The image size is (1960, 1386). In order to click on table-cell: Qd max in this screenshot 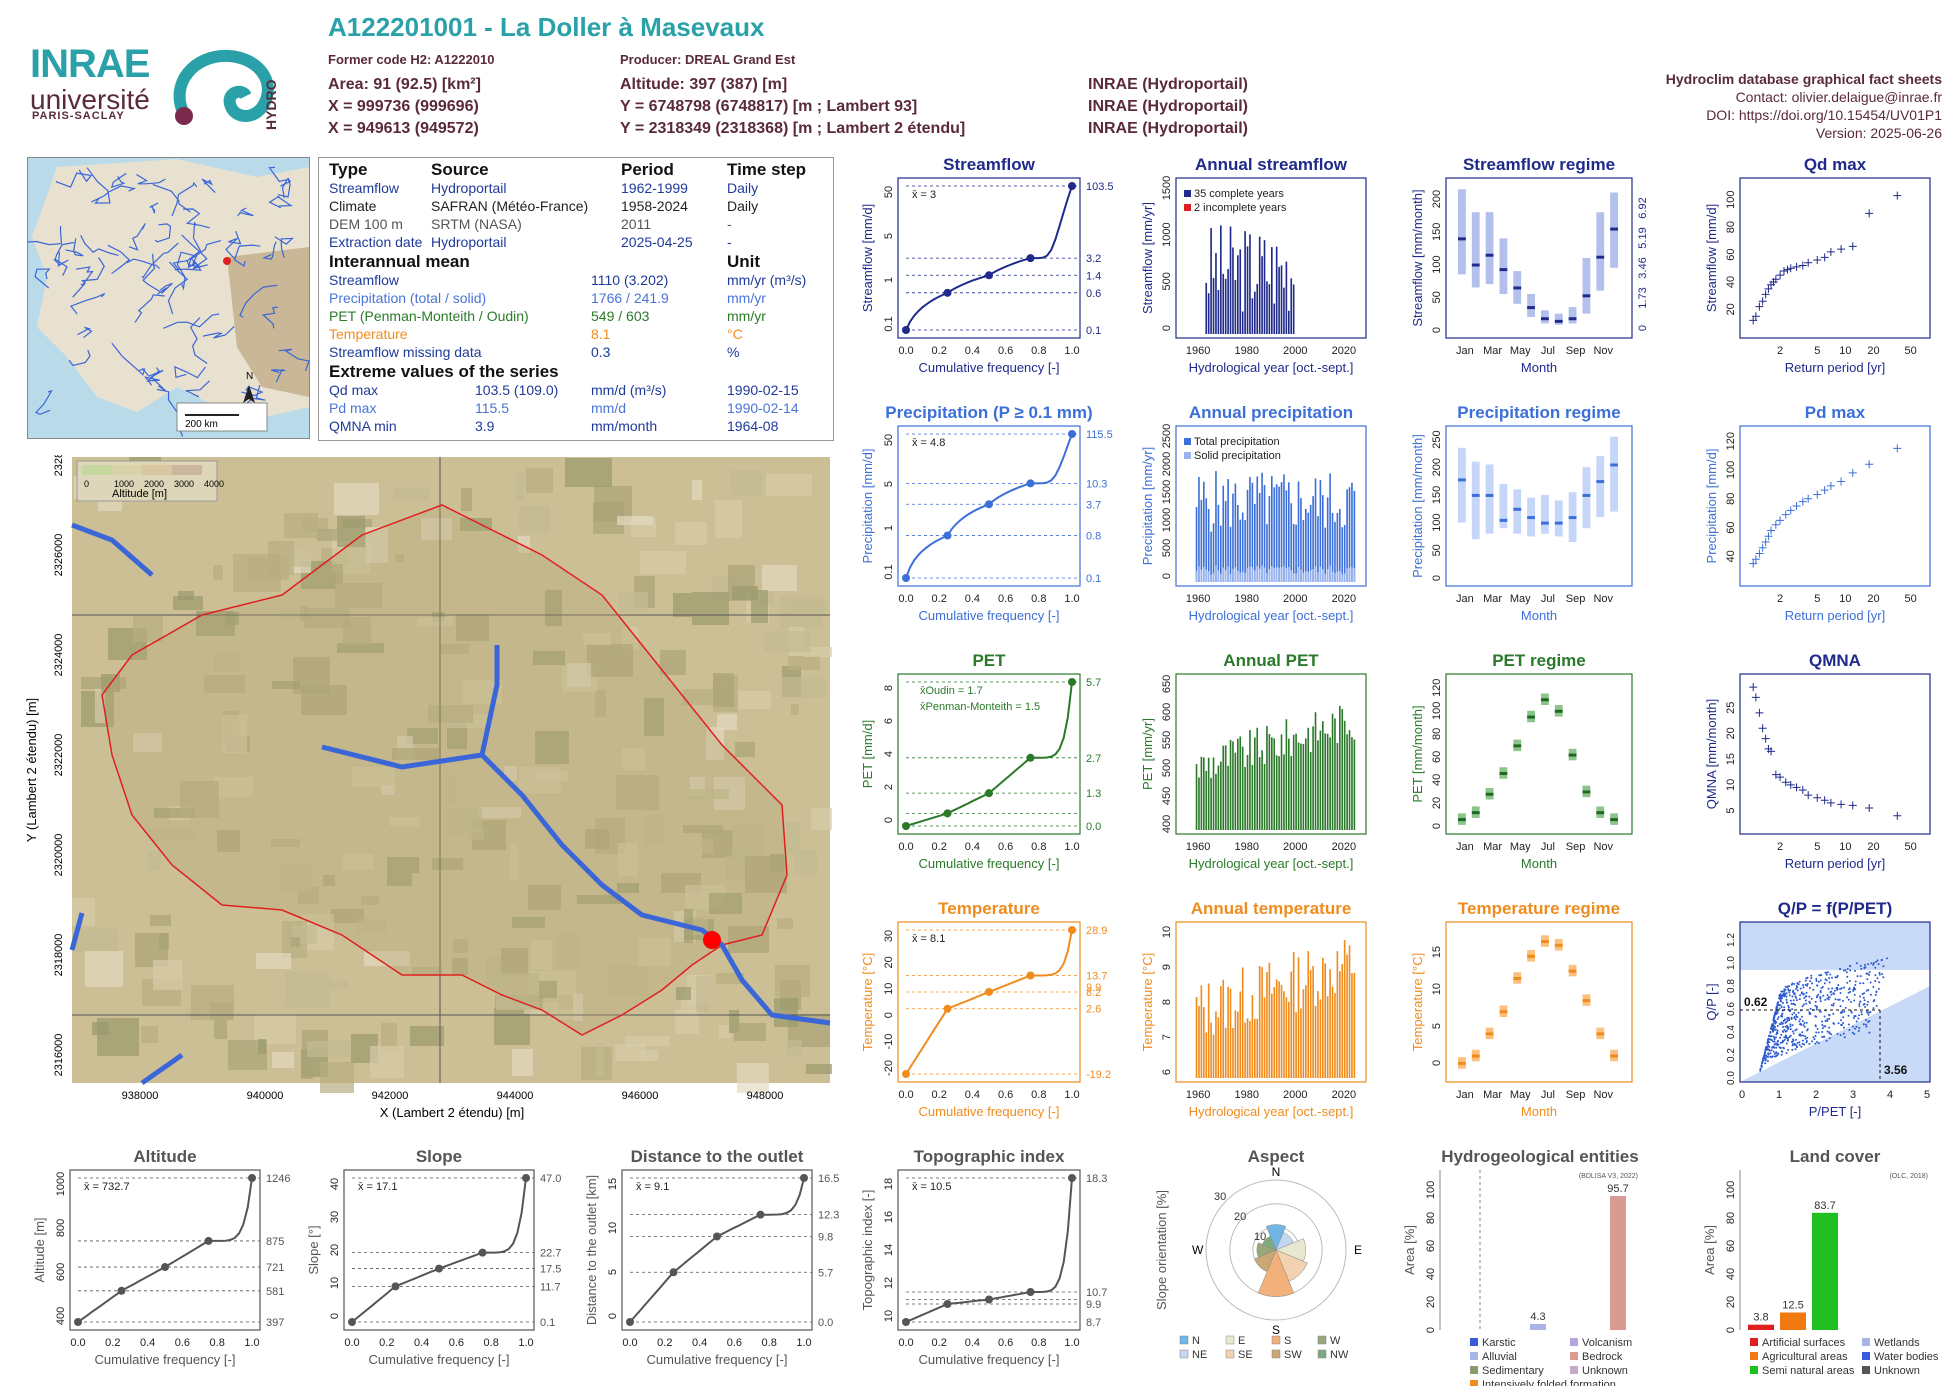, I will do `click(354, 390)`.